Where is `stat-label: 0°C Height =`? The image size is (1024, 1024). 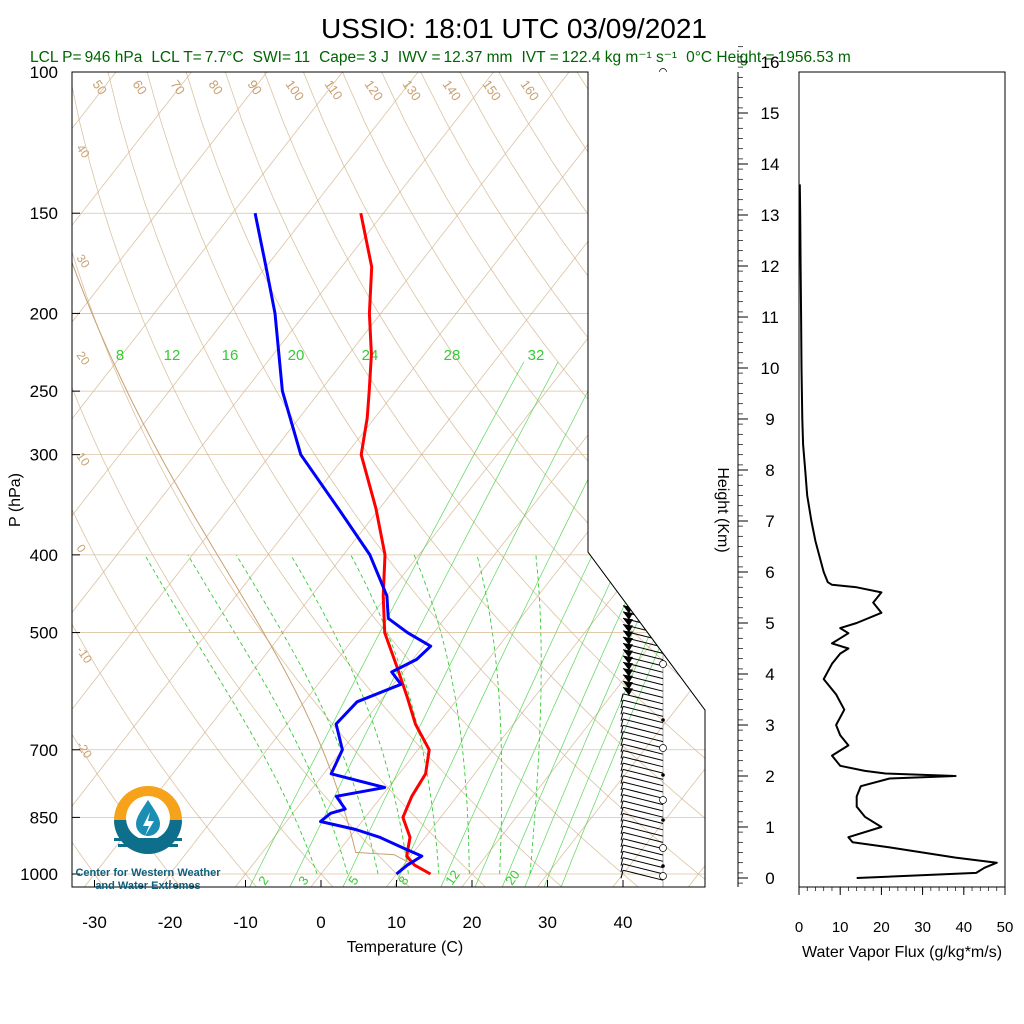
stat-label: 0°C Height = is located at coordinates (730, 57).